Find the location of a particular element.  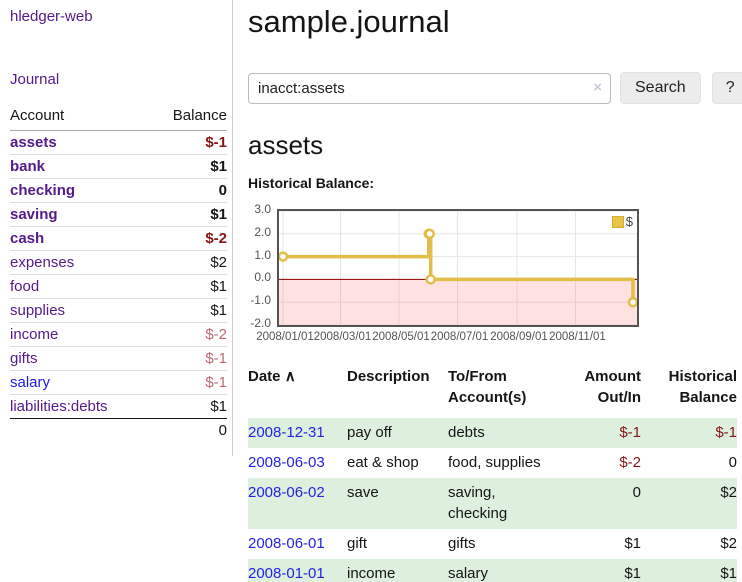

accounts-header-row: Account Balance is located at coordinates (118, 118).